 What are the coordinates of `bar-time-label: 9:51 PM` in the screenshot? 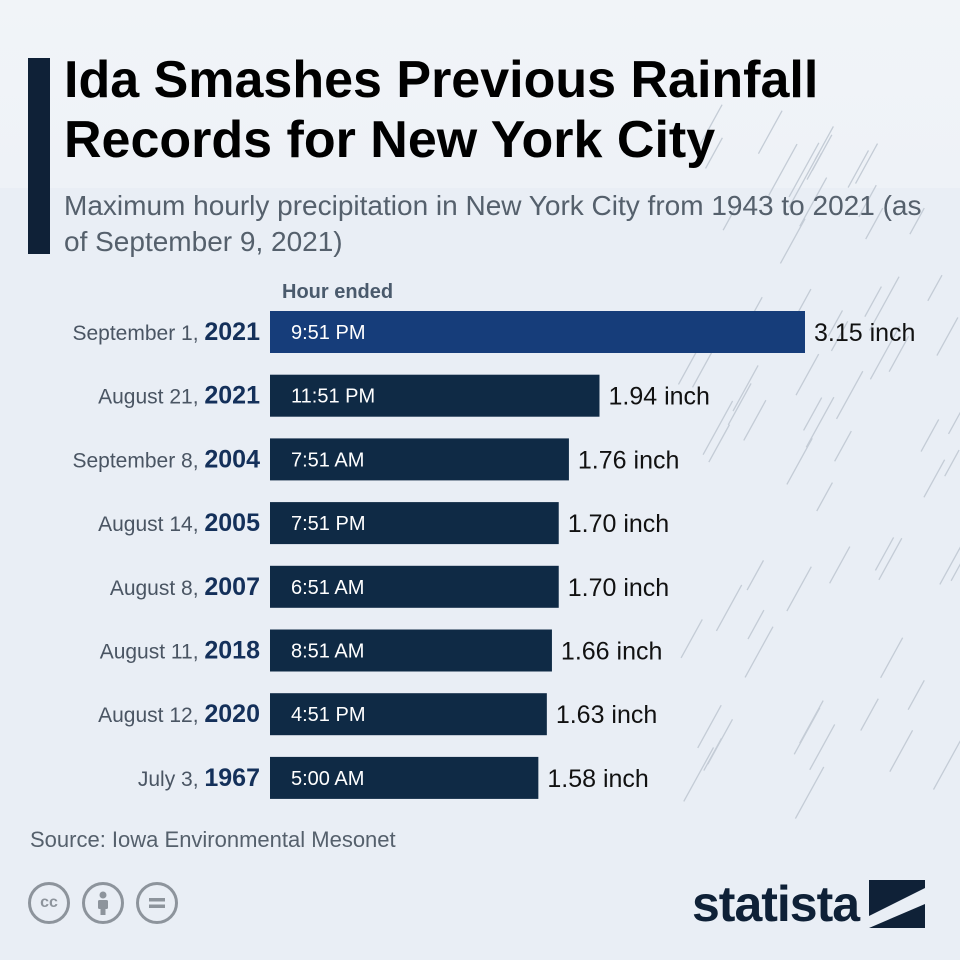 It's located at (328, 333).